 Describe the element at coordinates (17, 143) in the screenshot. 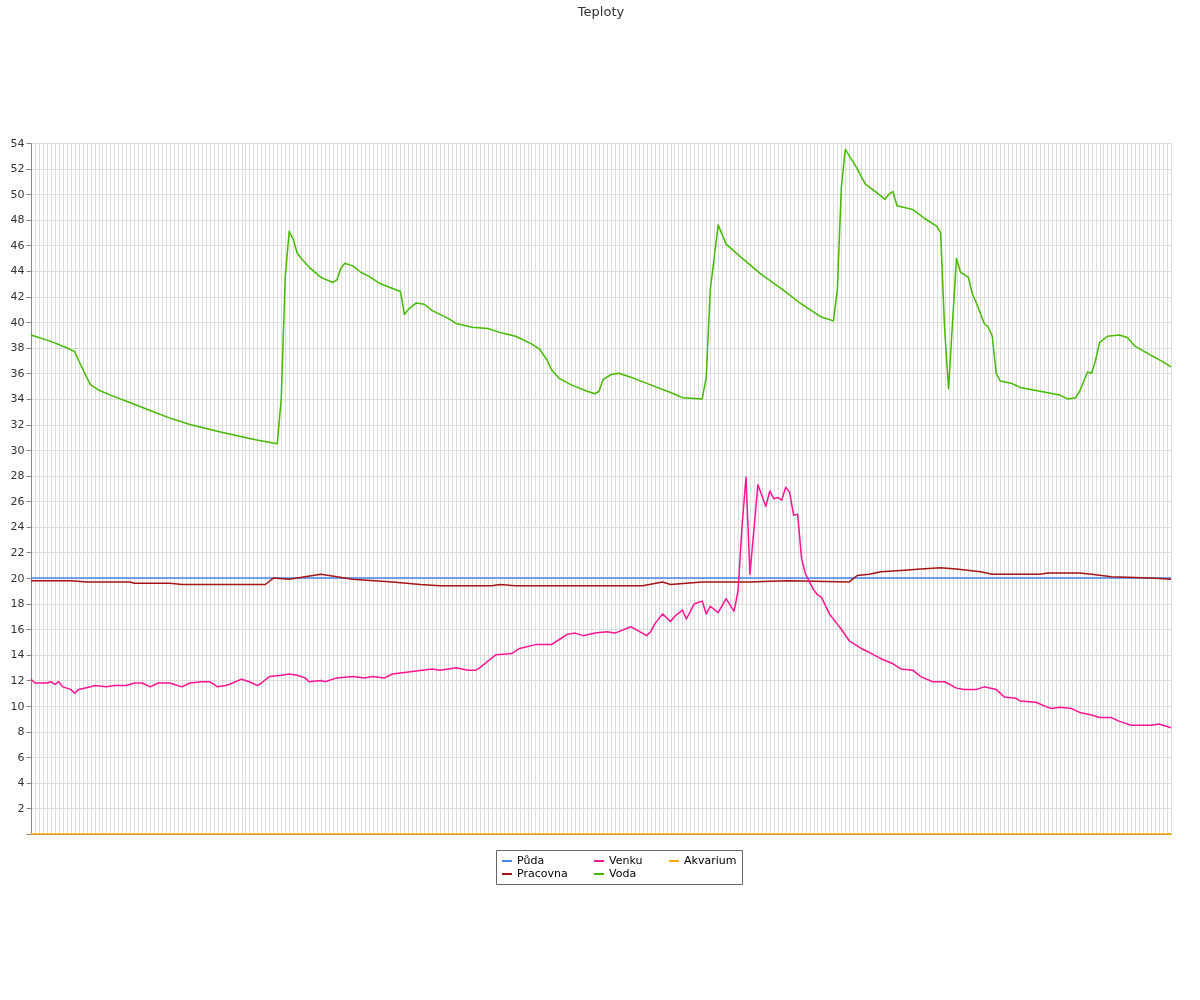

I see `y-tick-label: 54` at that location.